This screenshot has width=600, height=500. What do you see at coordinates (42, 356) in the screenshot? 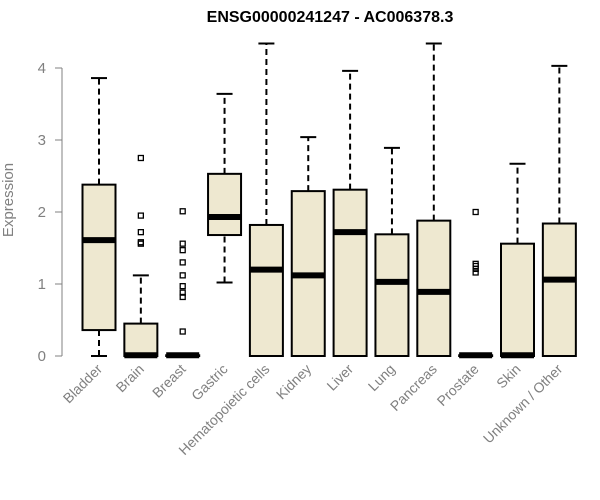
I see `y-tick-label: 0` at bounding box center [42, 356].